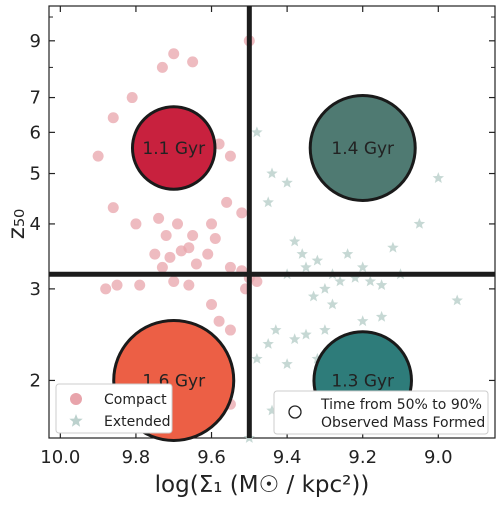 The height and width of the screenshot is (507, 502). I want to click on y-tick-label: 3, so click(35, 289).